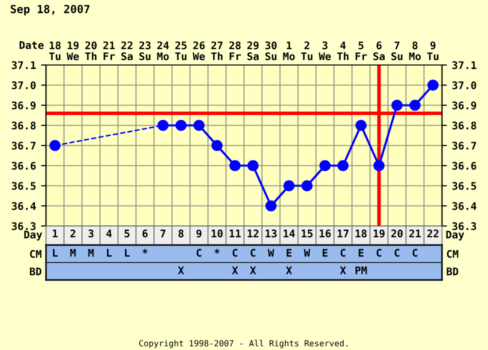  What do you see at coordinates (33, 235) in the screenshot?
I see `x-axis-title: Day` at bounding box center [33, 235].